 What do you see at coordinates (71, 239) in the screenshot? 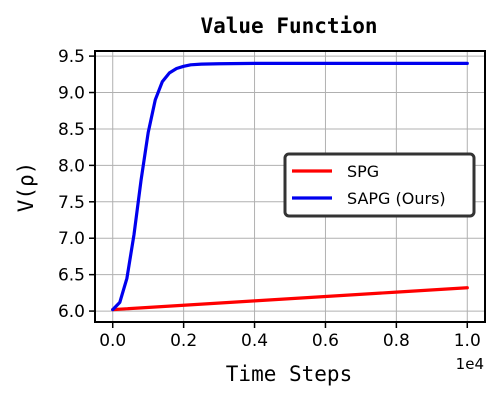
I see `y-tick-label: 7.0` at bounding box center [71, 239].